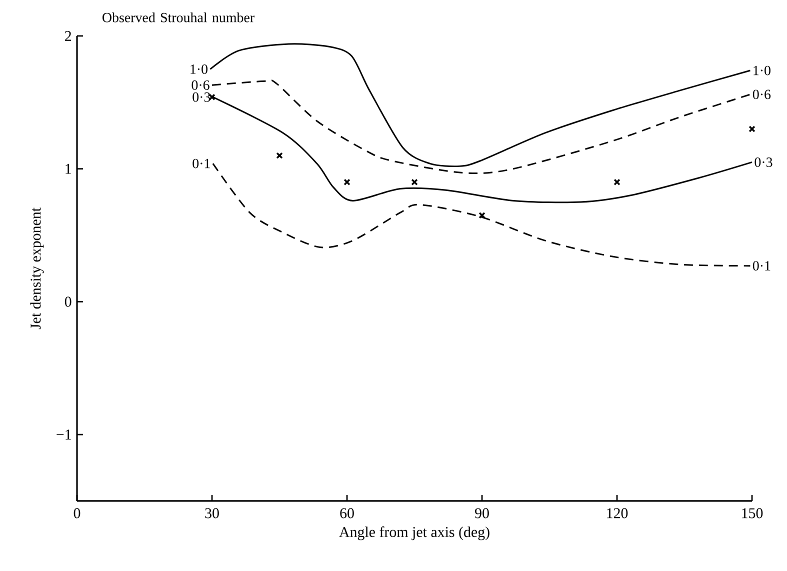  Describe the element at coordinates (68, 36) in the screenshot. I see `y-tick-label: 2` at that location.